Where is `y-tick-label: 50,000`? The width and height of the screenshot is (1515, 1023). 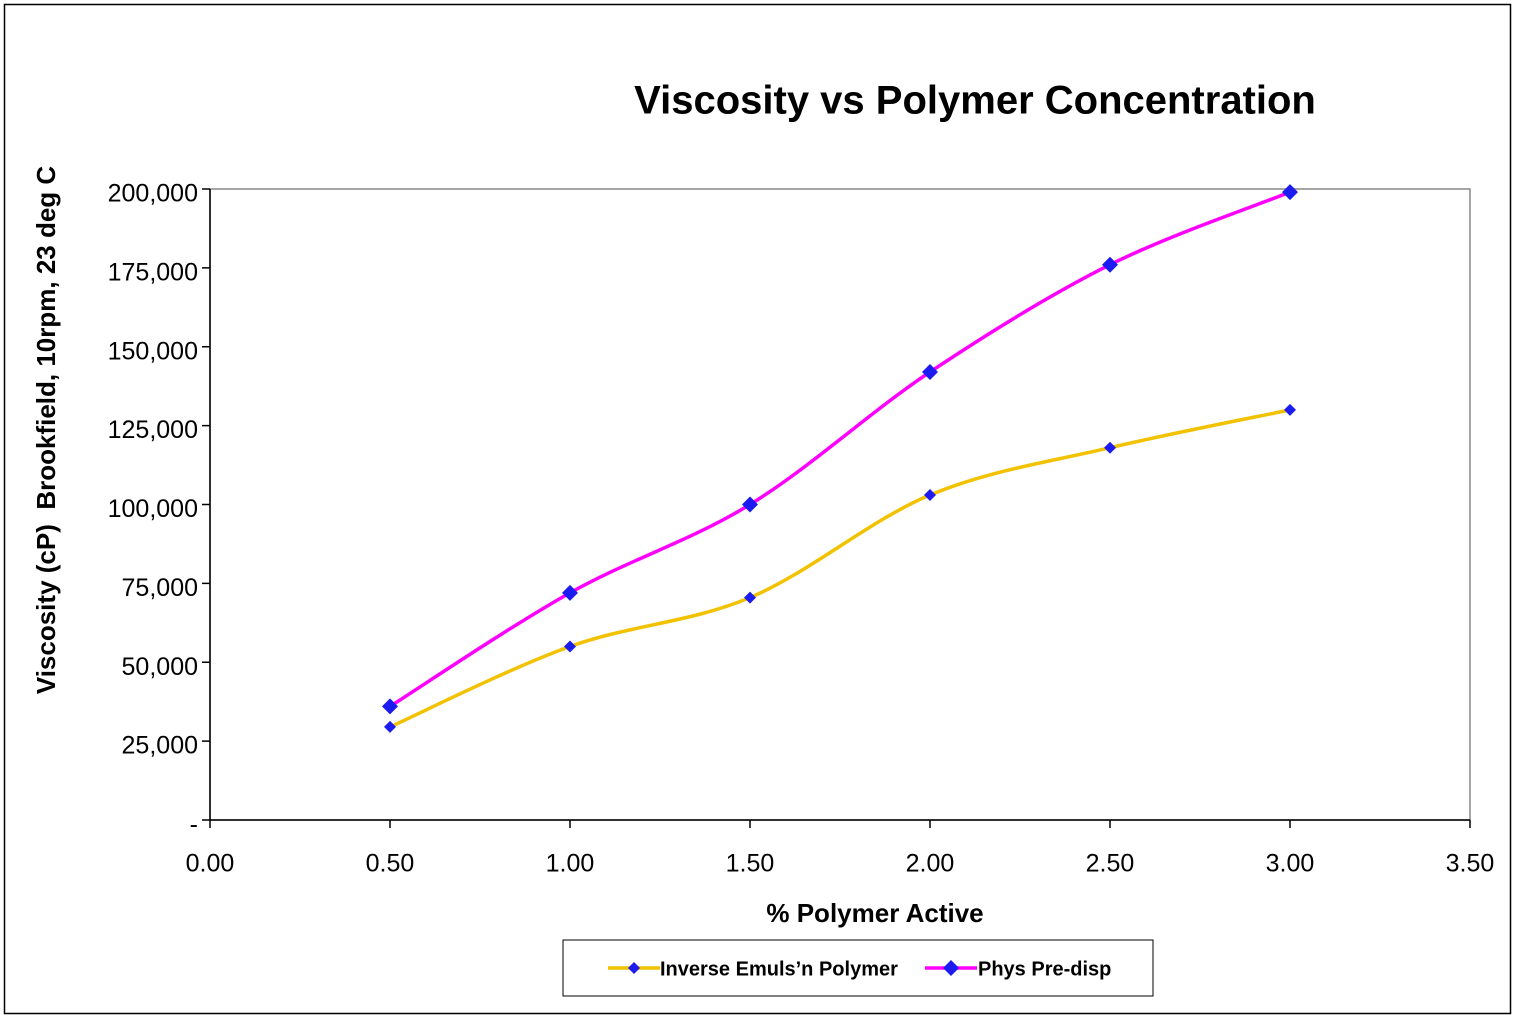
y-tick-label: 50,000 is located at coordinates (160, 667).